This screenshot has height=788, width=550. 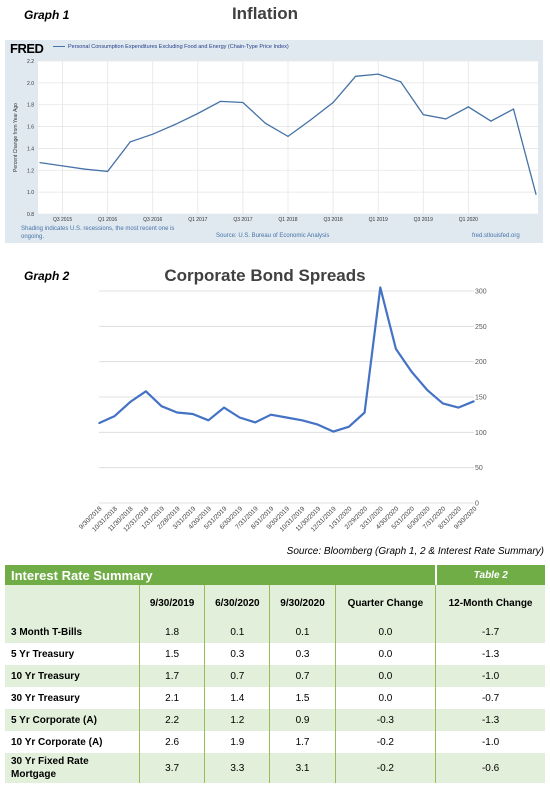 I want to click on column-header-blank, so click(x=72, y=603).